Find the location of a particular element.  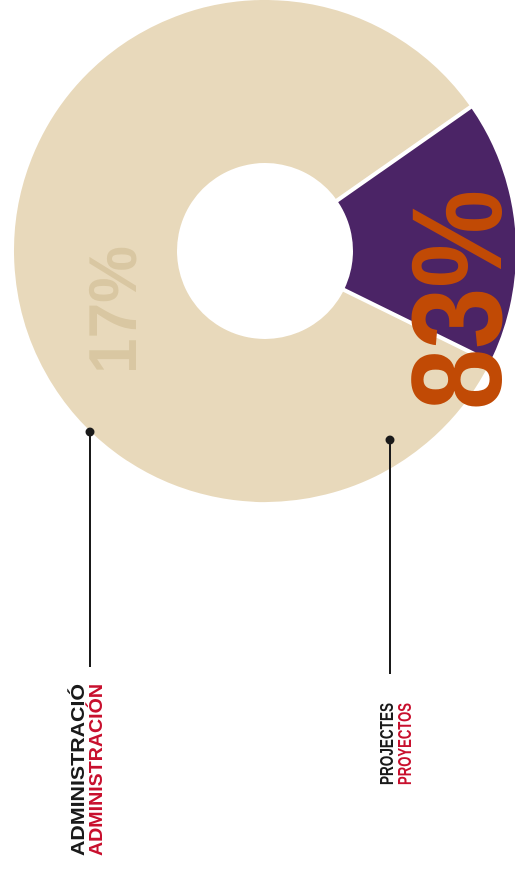

donut-hole is located at coordinates (265, 251).